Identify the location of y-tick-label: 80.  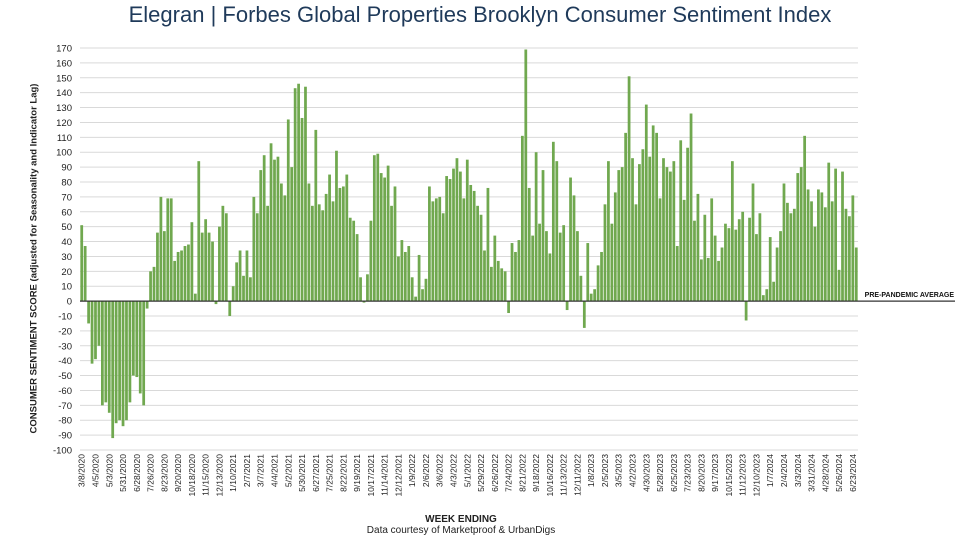
(66, 183).